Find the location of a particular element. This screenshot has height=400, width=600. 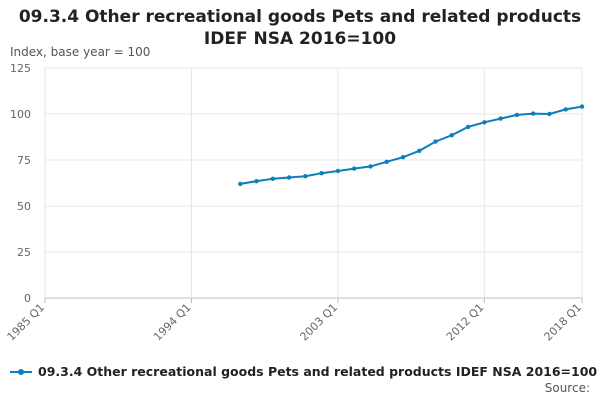

y-tick-label: 100 is located at coordinates (20, 114).